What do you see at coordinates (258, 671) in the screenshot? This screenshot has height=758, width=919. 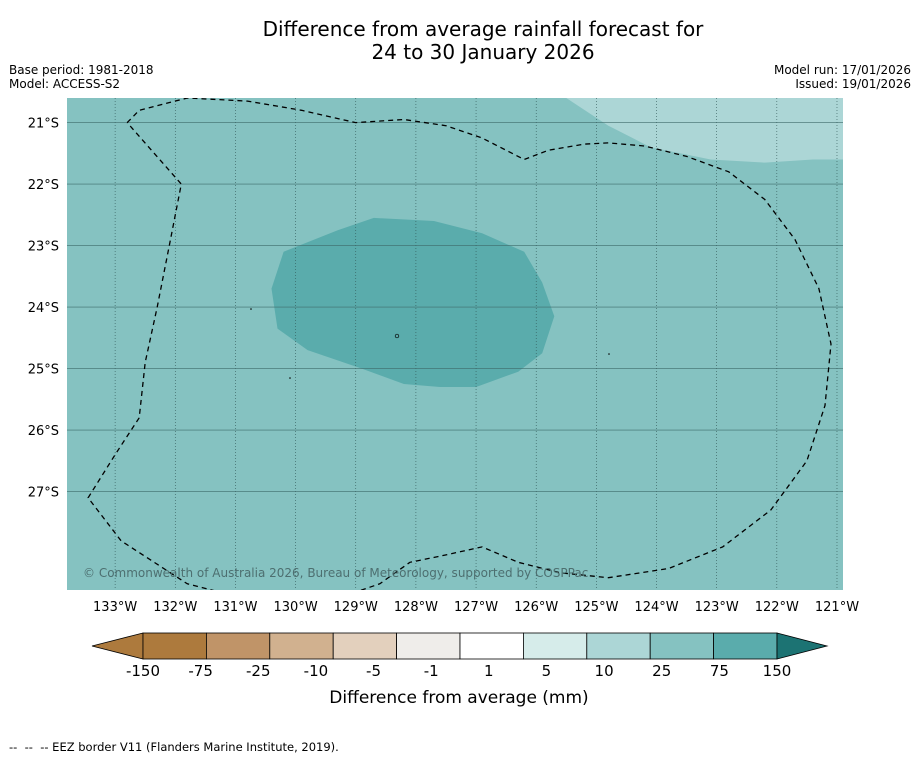 I see `colorbar-tick-label: -25` at bounding box center [258, 671].